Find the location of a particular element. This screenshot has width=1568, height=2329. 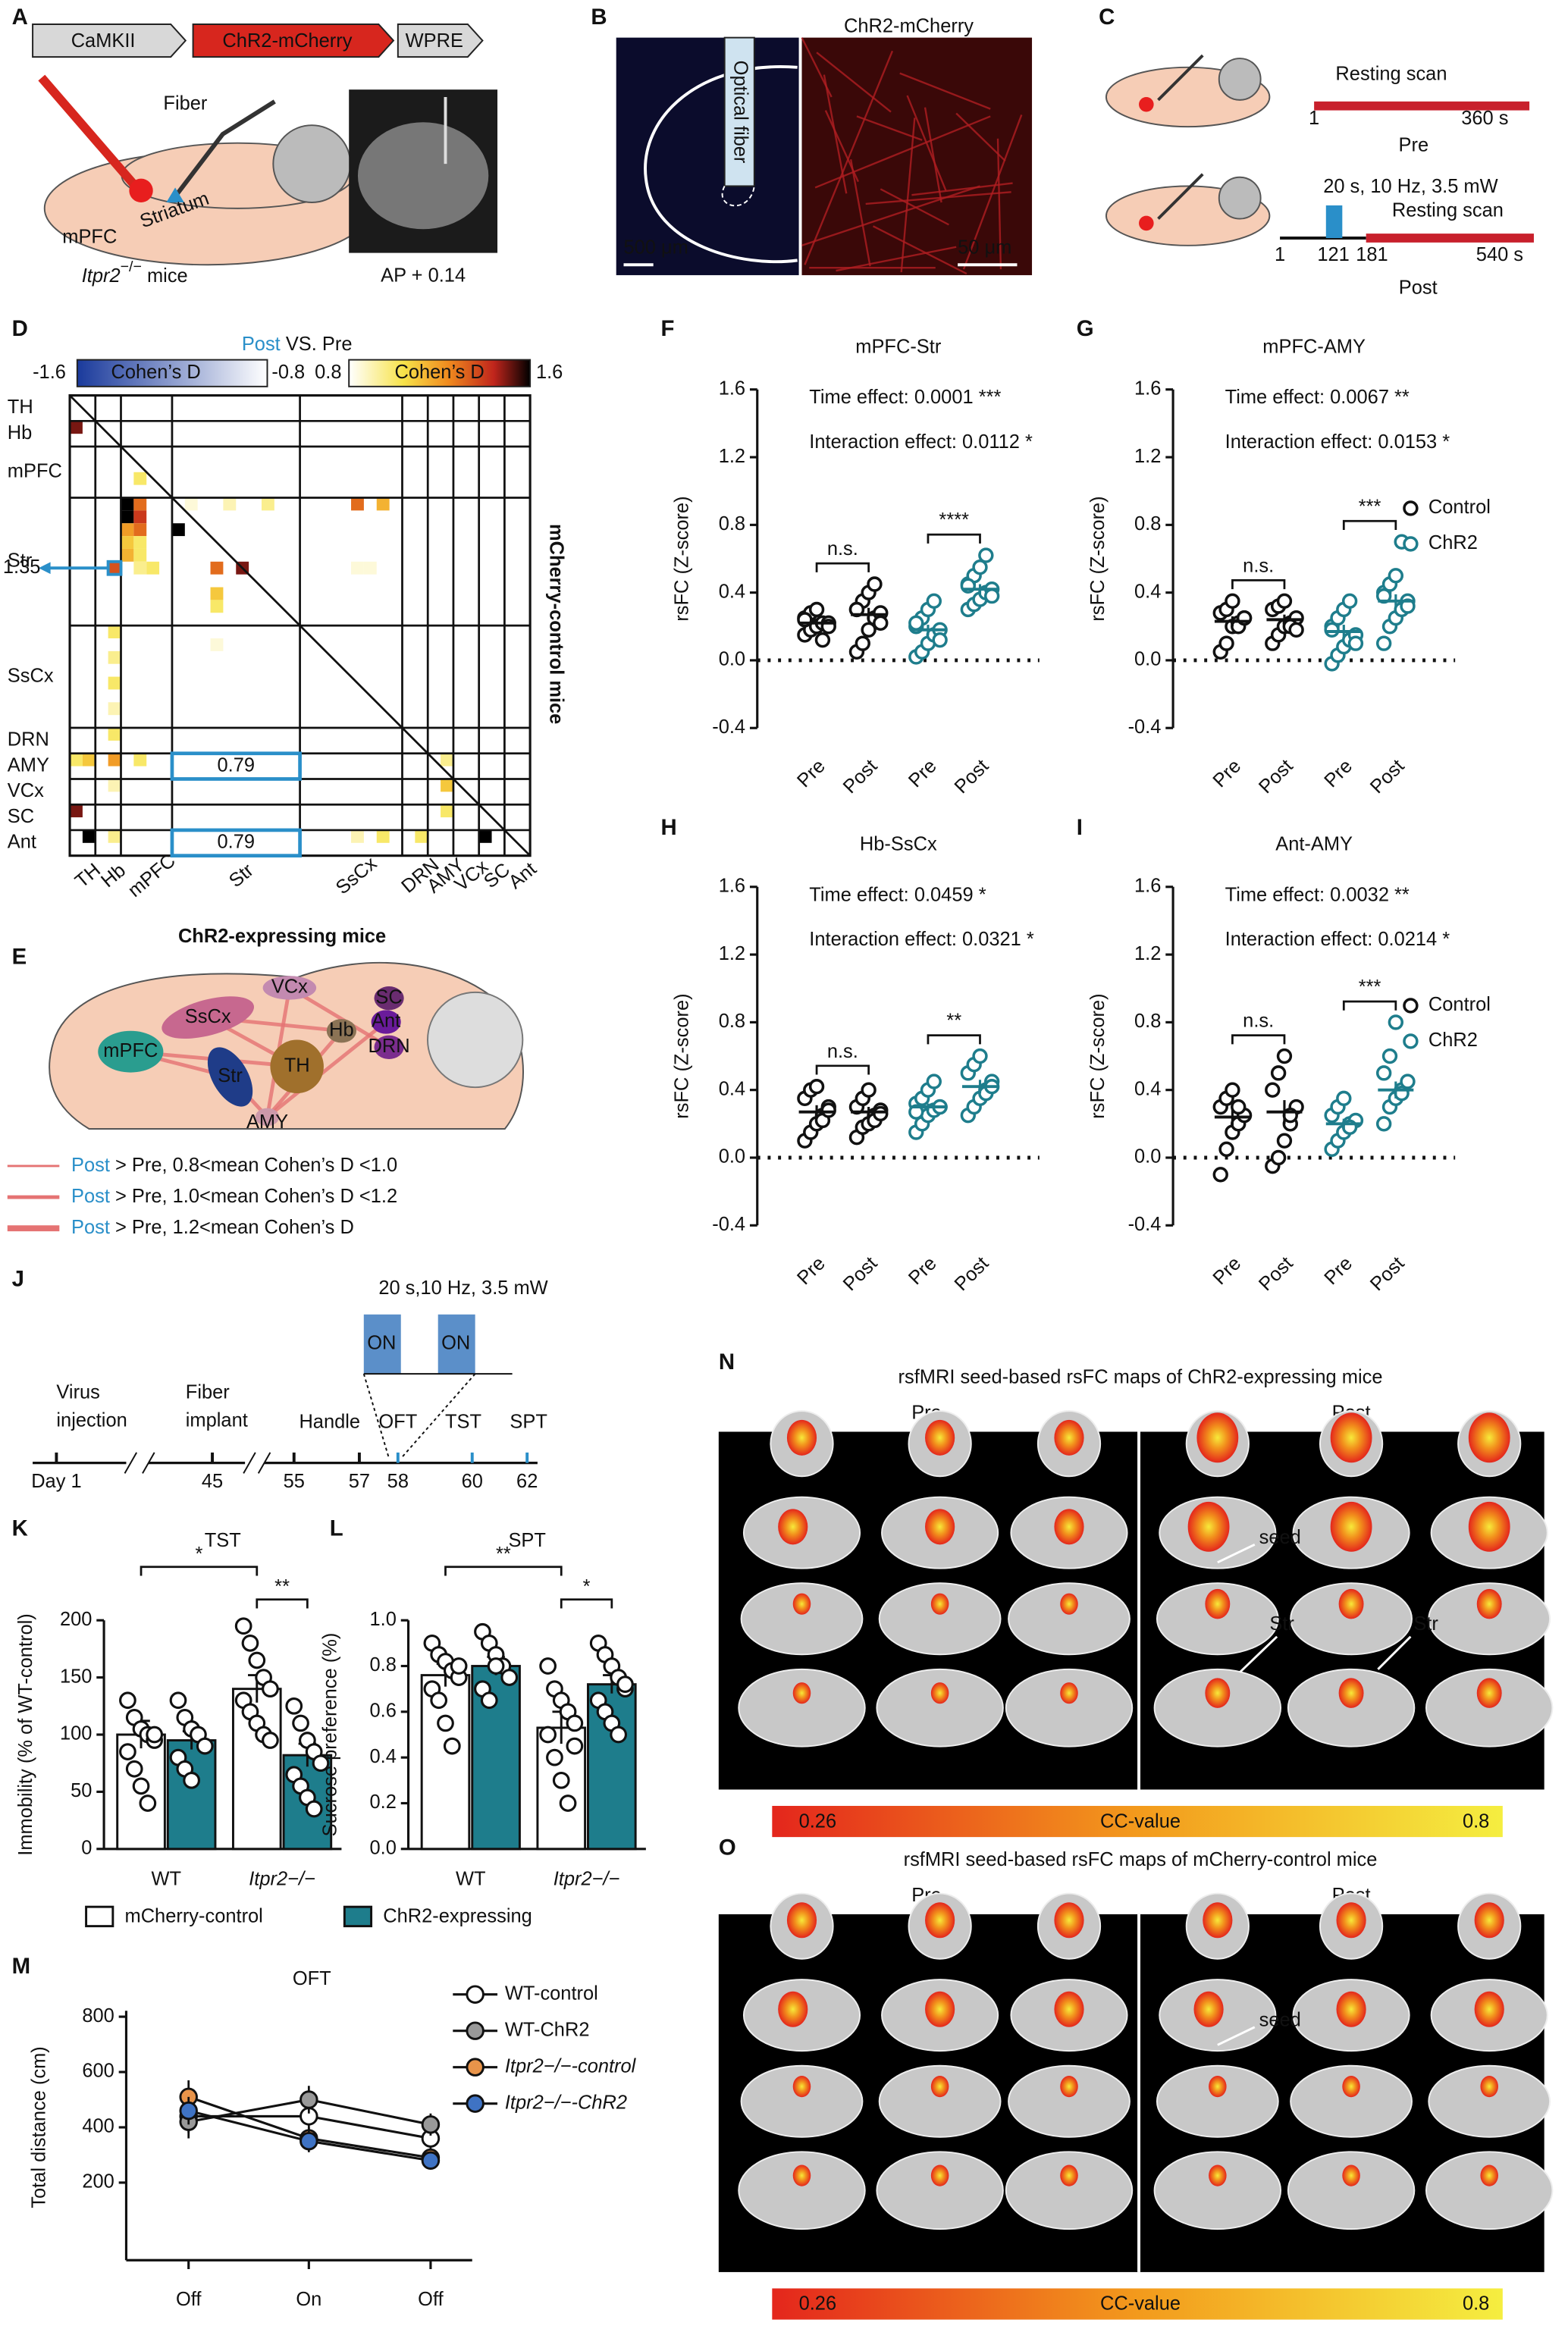

region is located at coordinates (131, 1051).